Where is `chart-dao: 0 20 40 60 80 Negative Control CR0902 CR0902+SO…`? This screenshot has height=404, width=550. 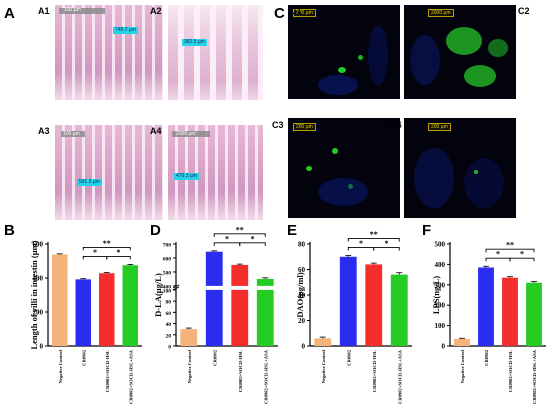 chart-dao: 0 20 40 60 80 Negative Control CR0902 CR0902+SO… is located at coordinates (355, 317).